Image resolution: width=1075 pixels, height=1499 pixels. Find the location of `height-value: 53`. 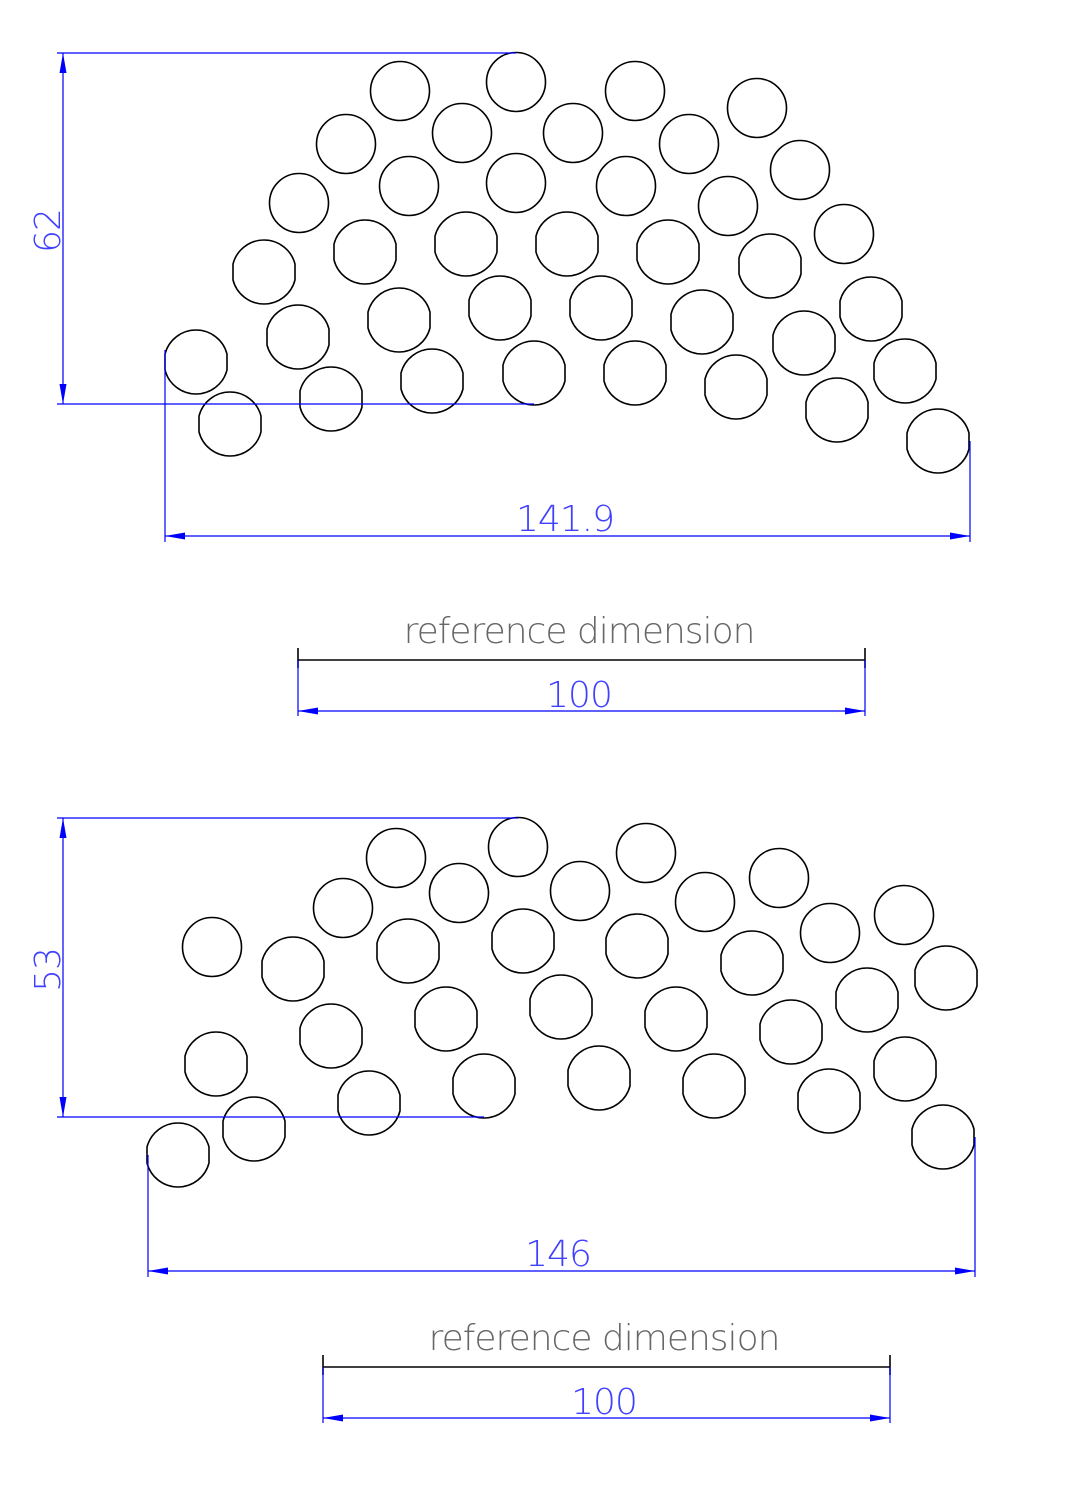

height-value: 53 is located at coordinates (48, 970).